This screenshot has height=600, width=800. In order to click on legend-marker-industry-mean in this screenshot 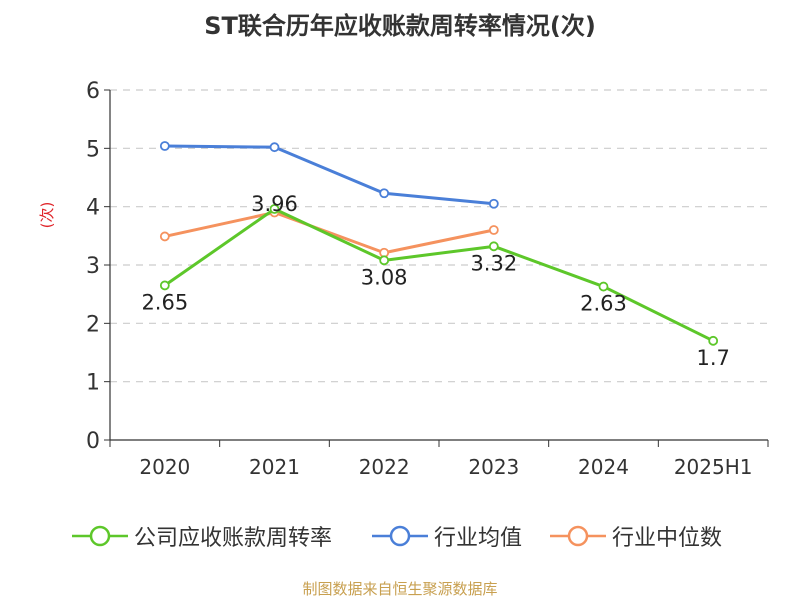, I will do `click(400, 536)`.